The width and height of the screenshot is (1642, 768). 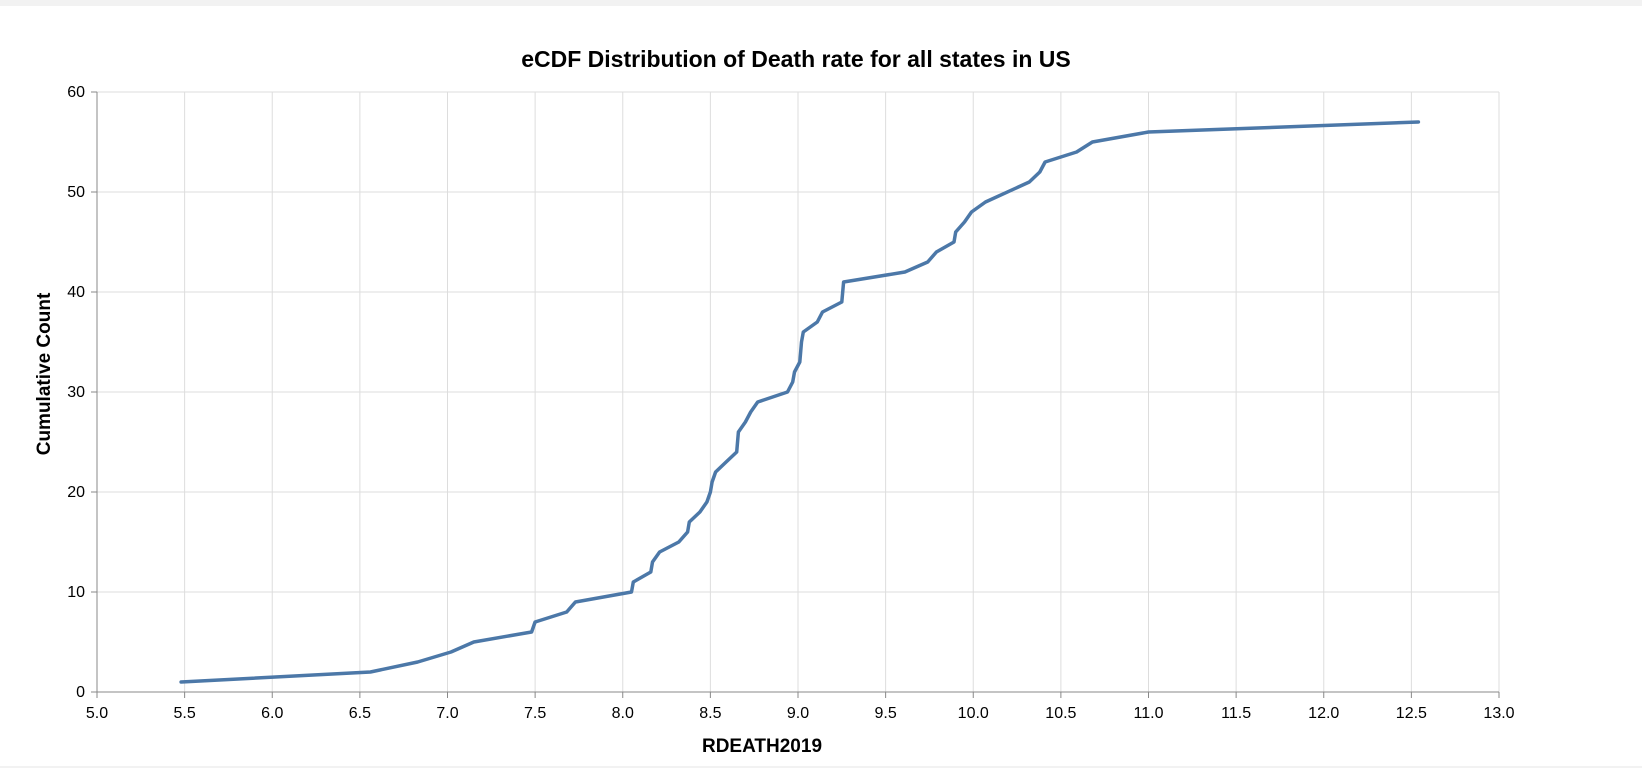 What do you see at coordinates (185, 713) in the screenshot?
I see `x-tick-label: 5.5` at bounding box center [185, 713].